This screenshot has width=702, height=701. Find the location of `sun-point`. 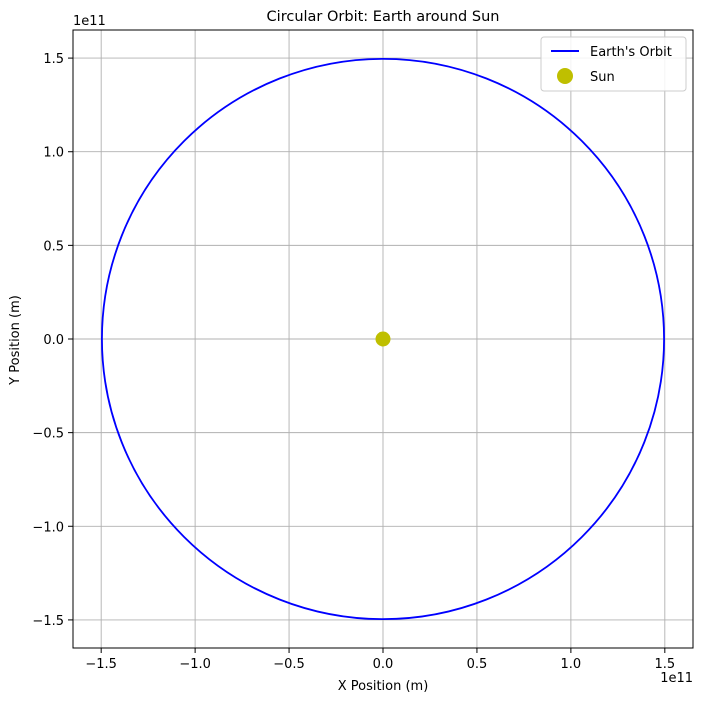

sun-point is located at coordinates (383, 339).